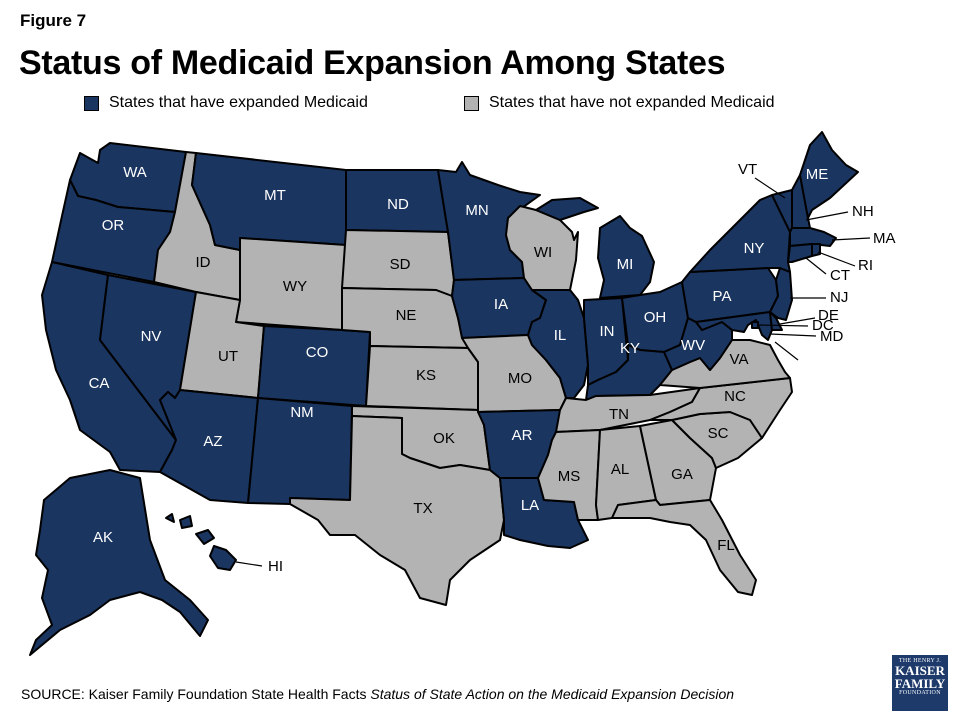 The width and height of the screenshot is (960, 720). What do you see at coordinates (797, 321) in the screenshot?
I see `leader-de` at bounding box center [797, 321].